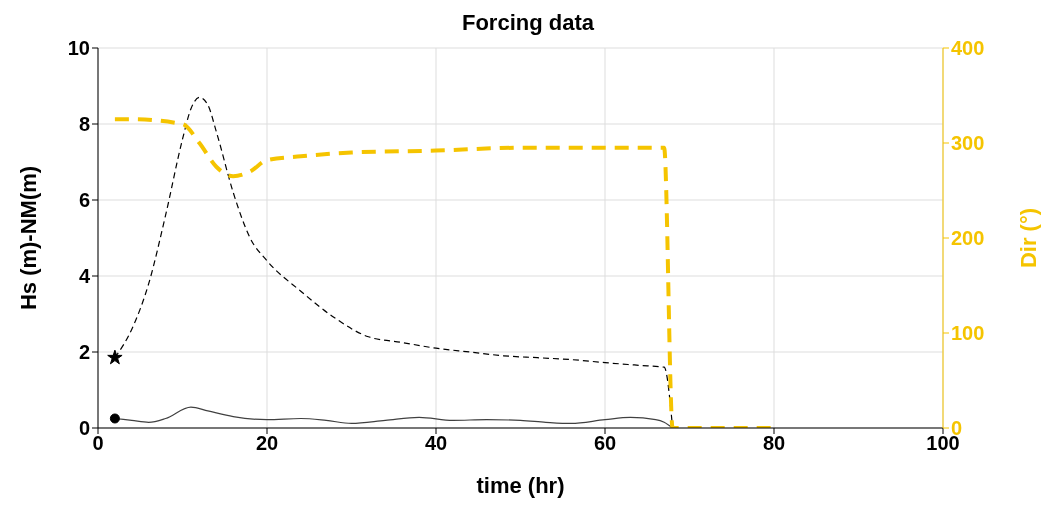 The image size is (1063, 519). What do you see at coordinates (84, 352) in the screenshot?
I see `y-tick-label: 2` at bounding box center [84, 352].